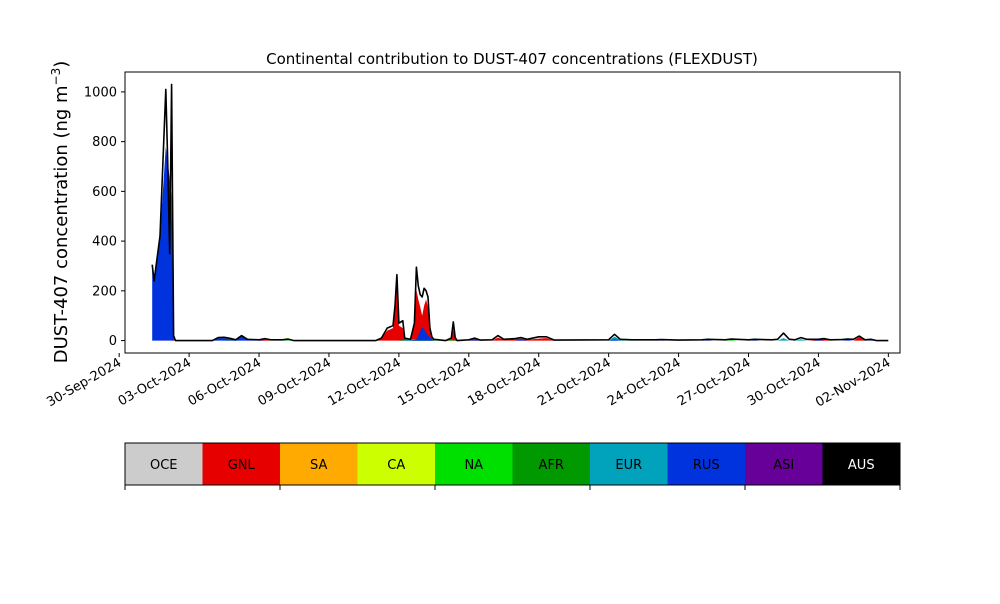 The image size is (1000, 604). I want to click on legend-label-afr: AFR, so click(551, 465).